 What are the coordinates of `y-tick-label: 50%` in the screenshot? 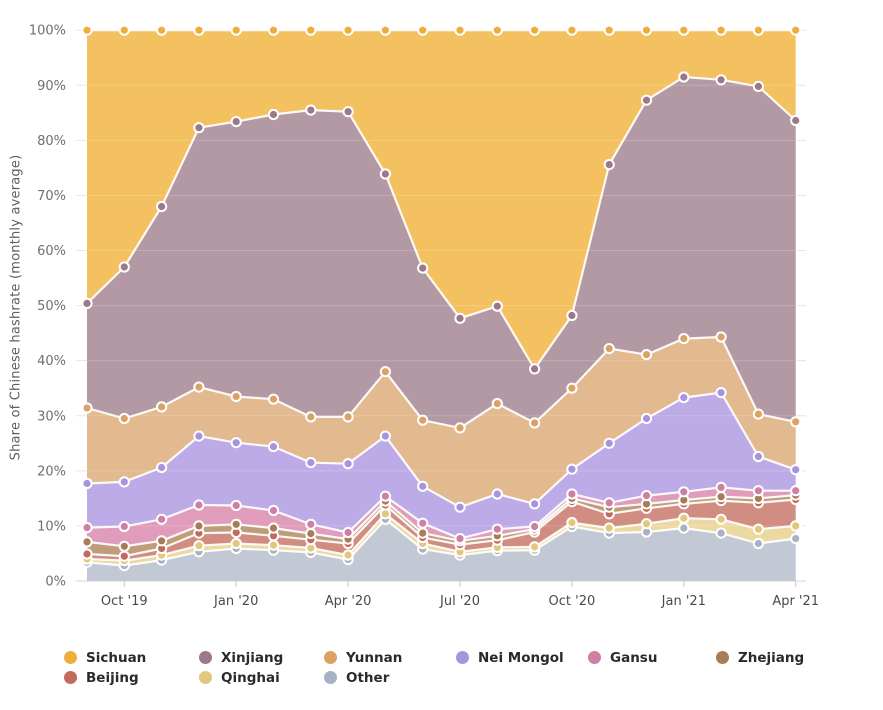 It's located at (51, 306).